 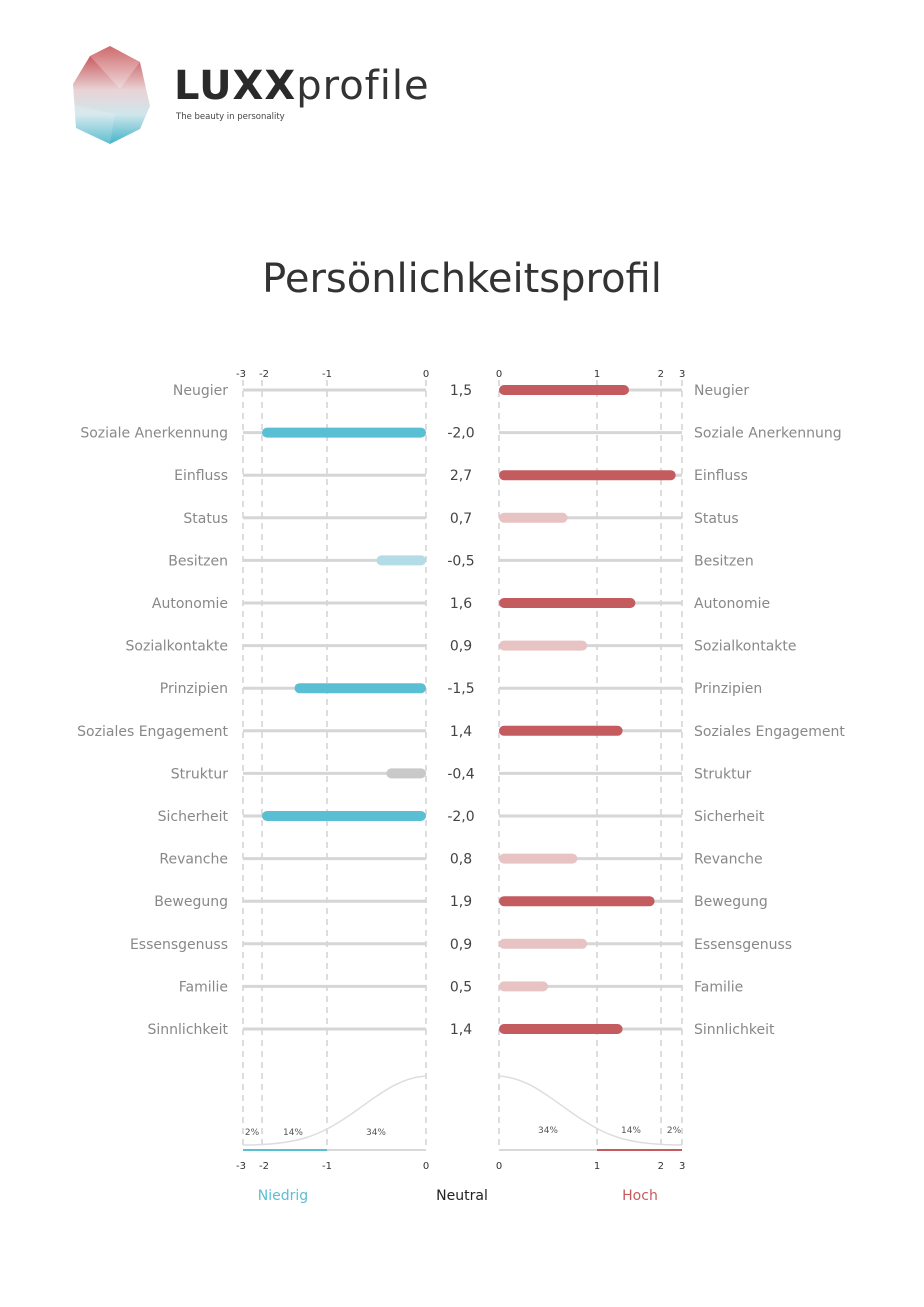 I want to click on category-label-left: Bewegung, so click(x=191, y=902).